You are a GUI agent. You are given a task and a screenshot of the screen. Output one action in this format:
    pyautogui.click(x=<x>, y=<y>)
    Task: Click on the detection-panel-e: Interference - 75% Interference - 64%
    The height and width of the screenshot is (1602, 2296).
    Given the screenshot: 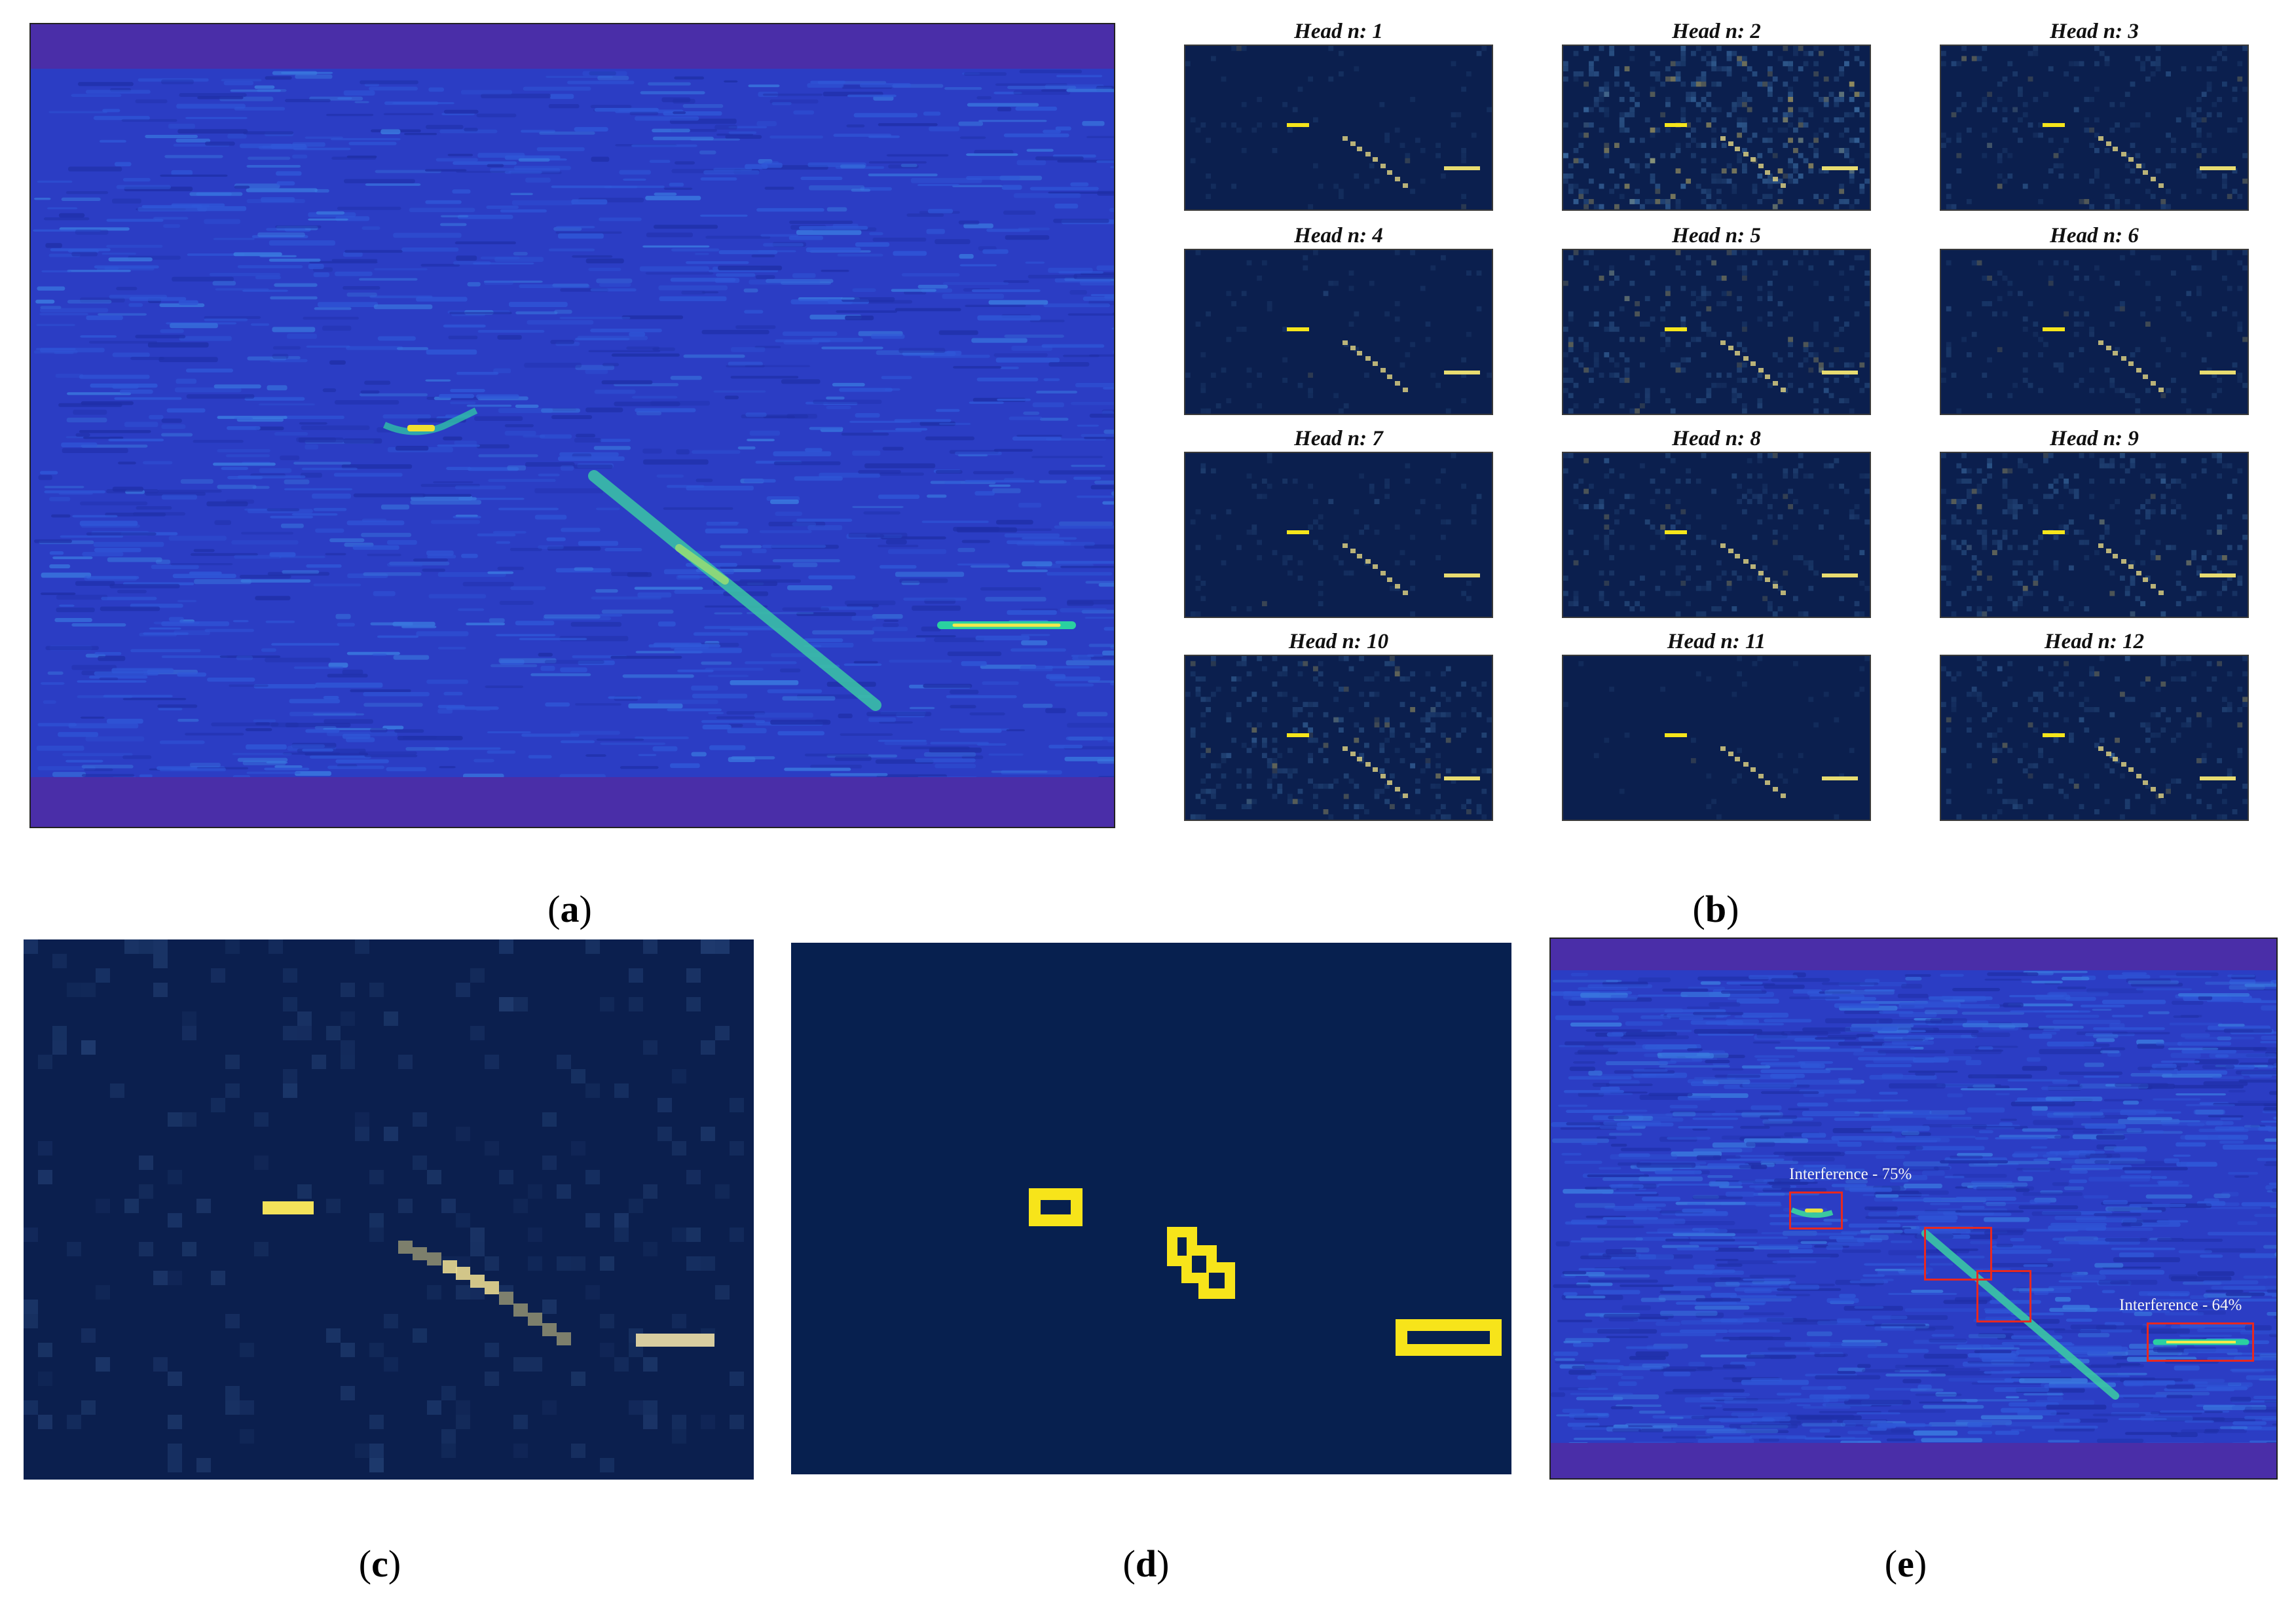 What is the action you would take?
    pyautogui.click(x=1914, y=1209)
    